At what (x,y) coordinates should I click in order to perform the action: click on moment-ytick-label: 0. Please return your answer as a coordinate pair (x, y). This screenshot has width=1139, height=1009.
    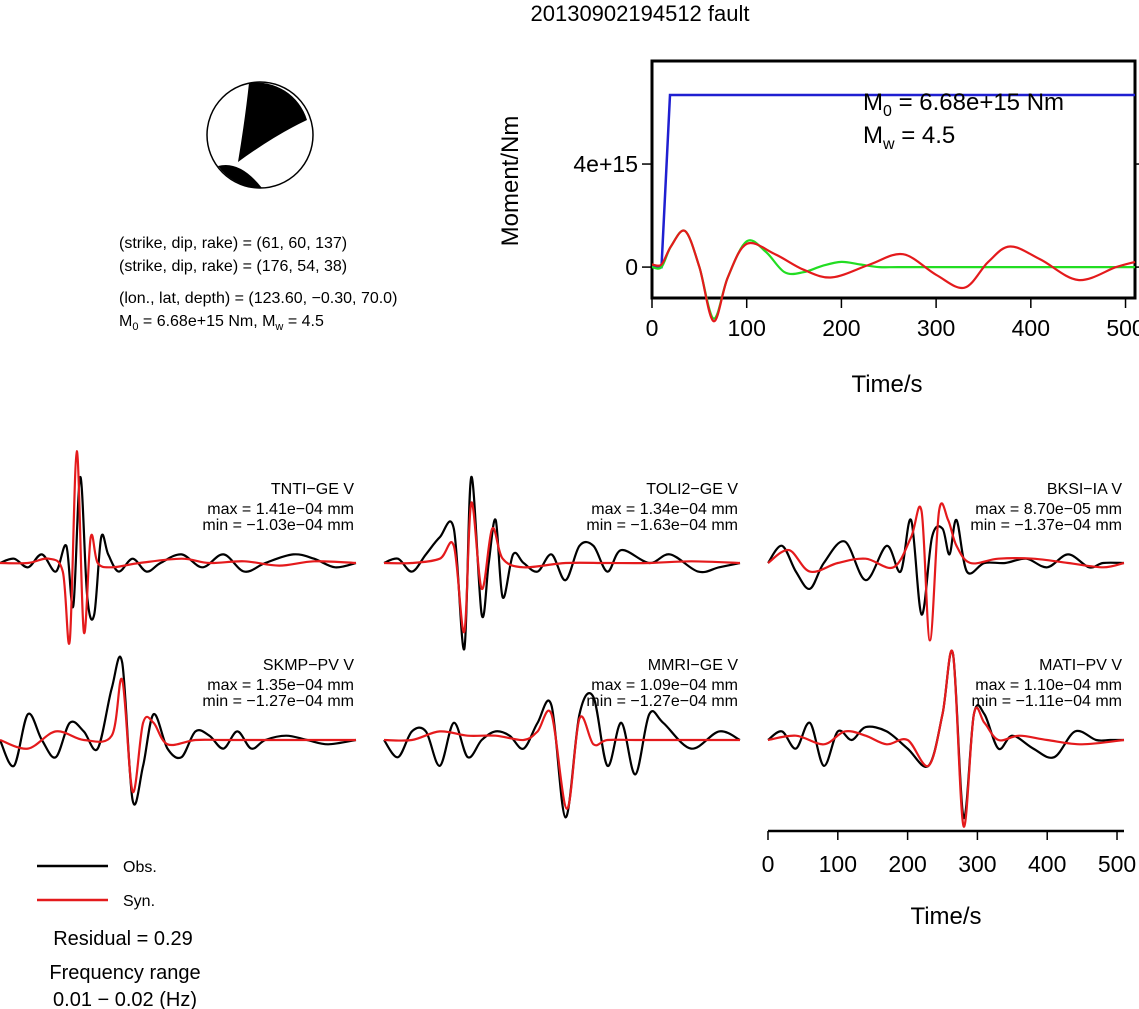
    Looking at the image, I should click on (631, 267).